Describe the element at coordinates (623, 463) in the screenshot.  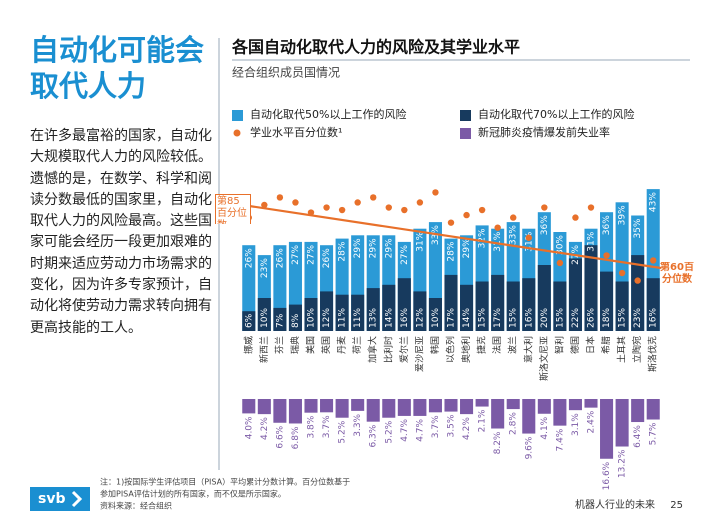
I see `bar-label: 13.2%` at that location.